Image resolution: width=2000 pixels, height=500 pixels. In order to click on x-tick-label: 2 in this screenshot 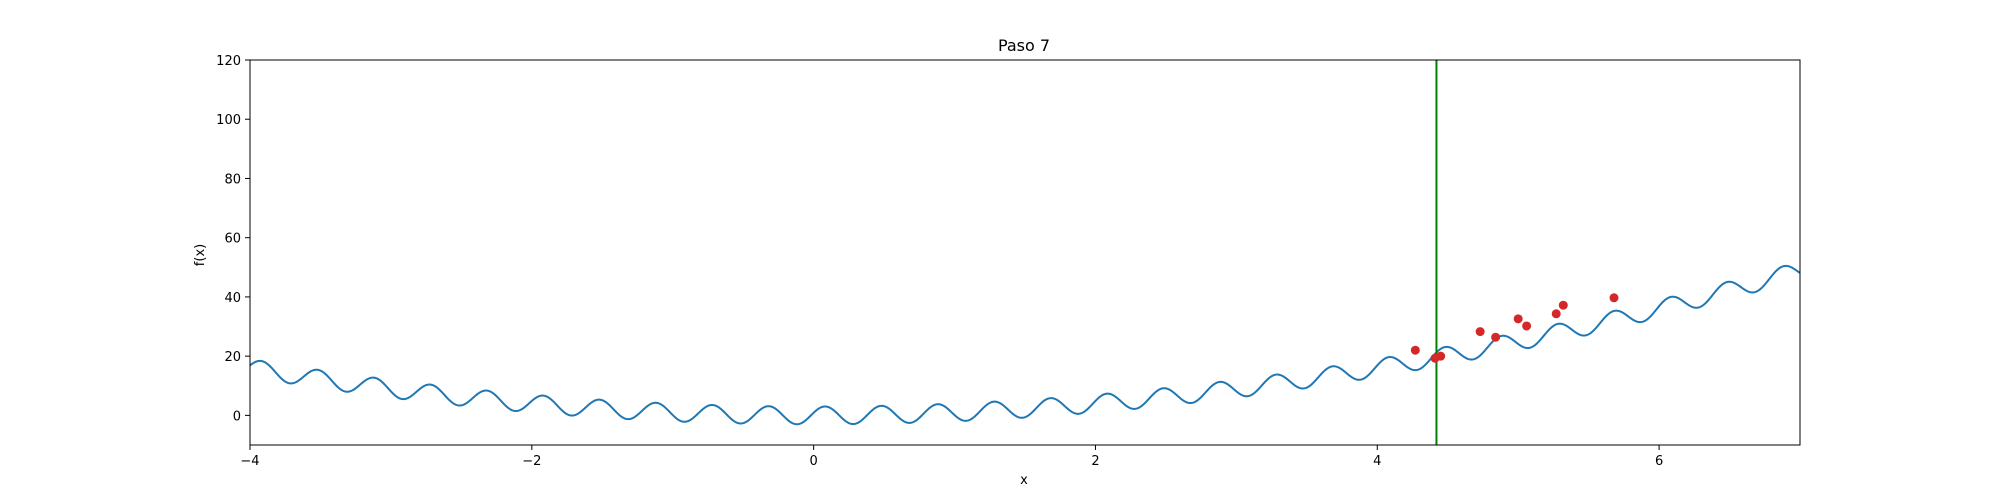, I will do `click(1095, 461)`.